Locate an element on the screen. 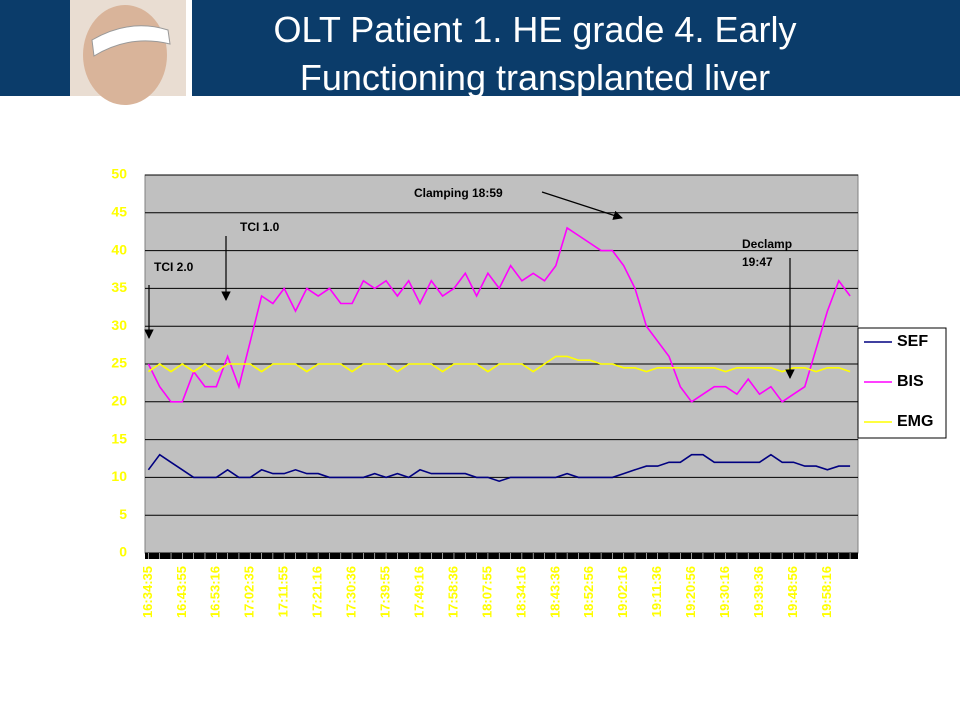 The width and height of the screenshot is (960, 725). x-tick-label: 16:34:35 is located at coordinates (147, 592).